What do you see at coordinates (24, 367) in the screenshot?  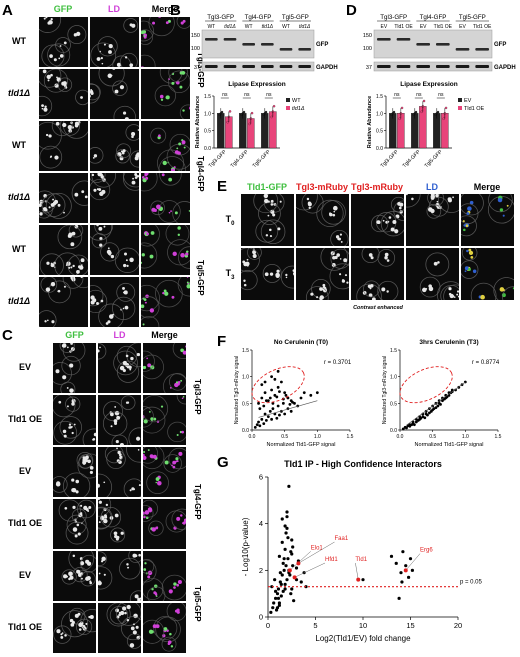 I see `row-label: EV` at bounding box center [24, 367].